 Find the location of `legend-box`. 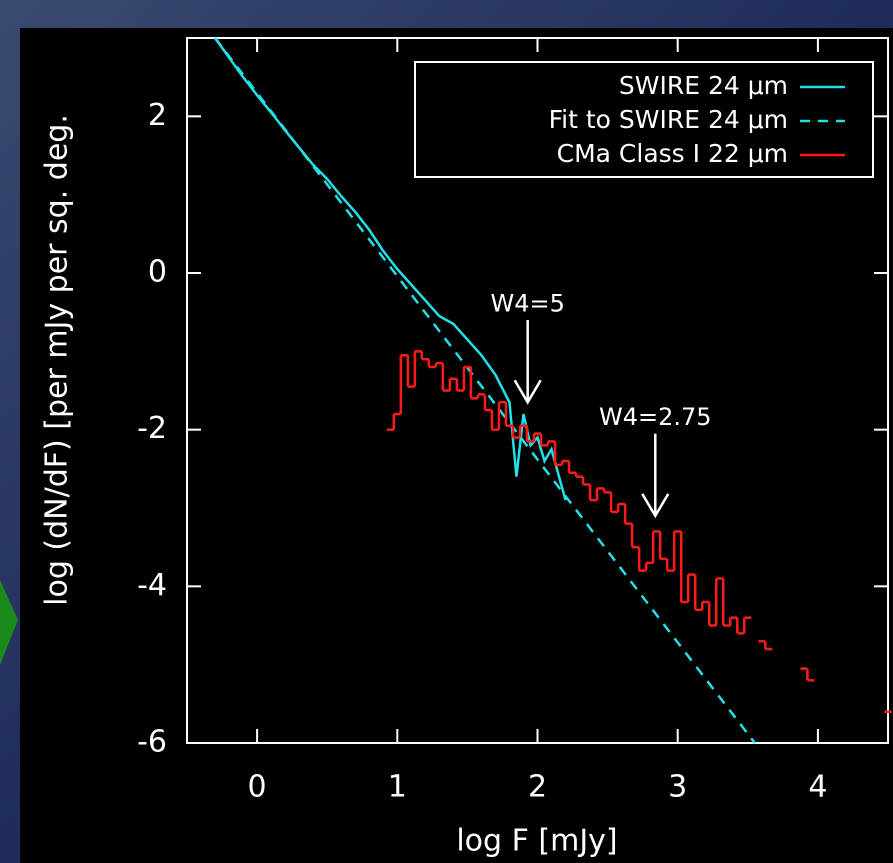

legend-box is located at coordinates (644, 119).